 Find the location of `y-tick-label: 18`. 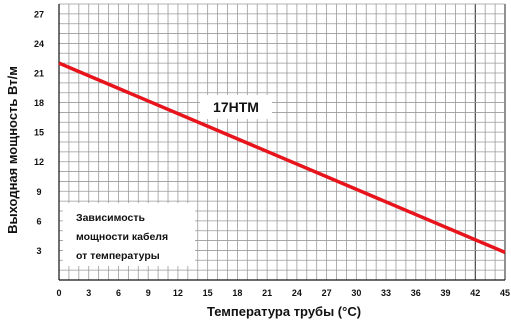

y-tick-label: 18 is located at coordinates (39, 103).